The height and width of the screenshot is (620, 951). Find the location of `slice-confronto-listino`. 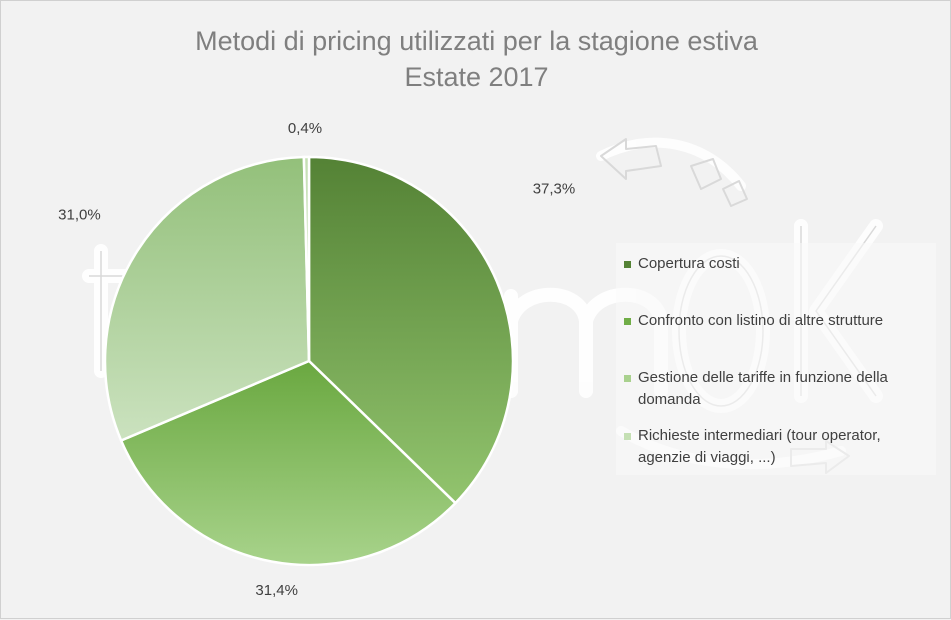

slice-confronto-listino is located at coordinates (288, 463).